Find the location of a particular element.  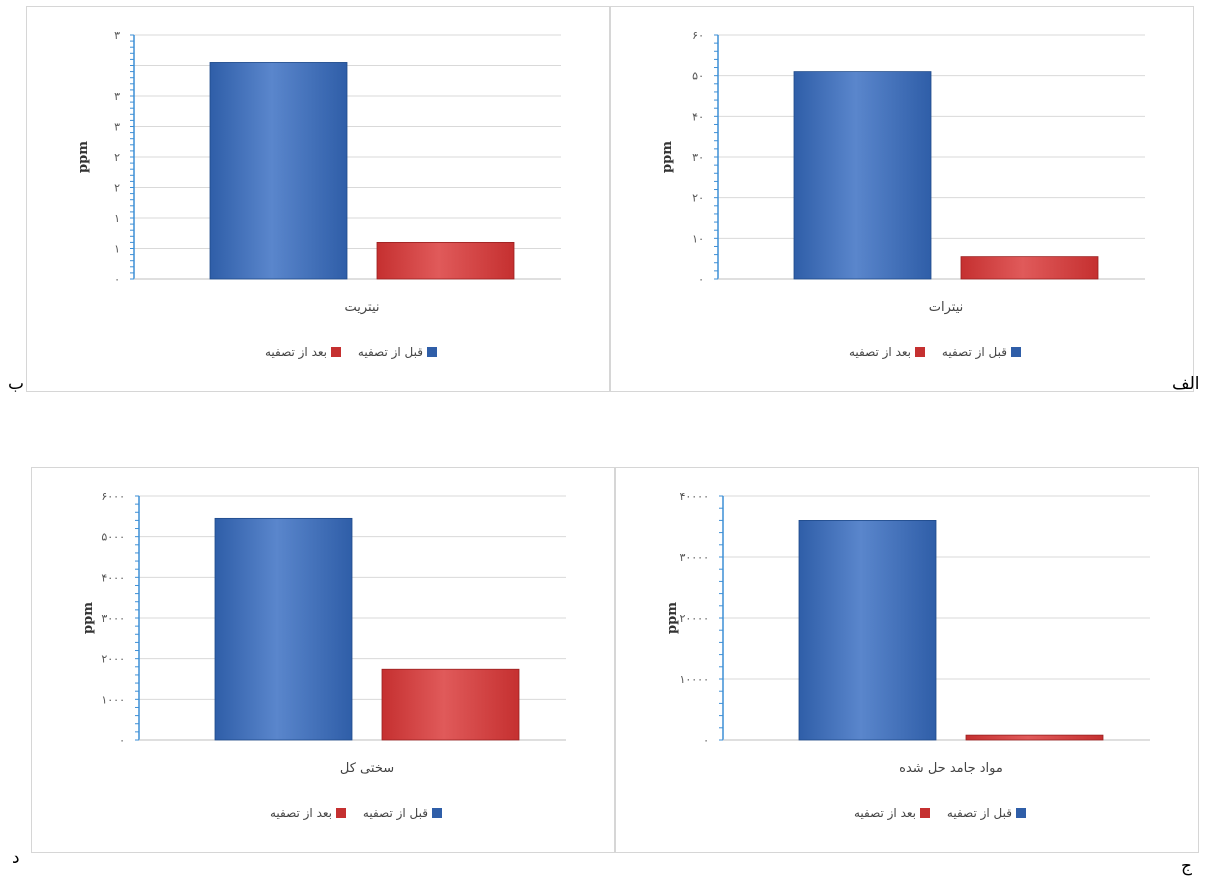

panel-label-c: ج is located at coordinates (1186, 866).